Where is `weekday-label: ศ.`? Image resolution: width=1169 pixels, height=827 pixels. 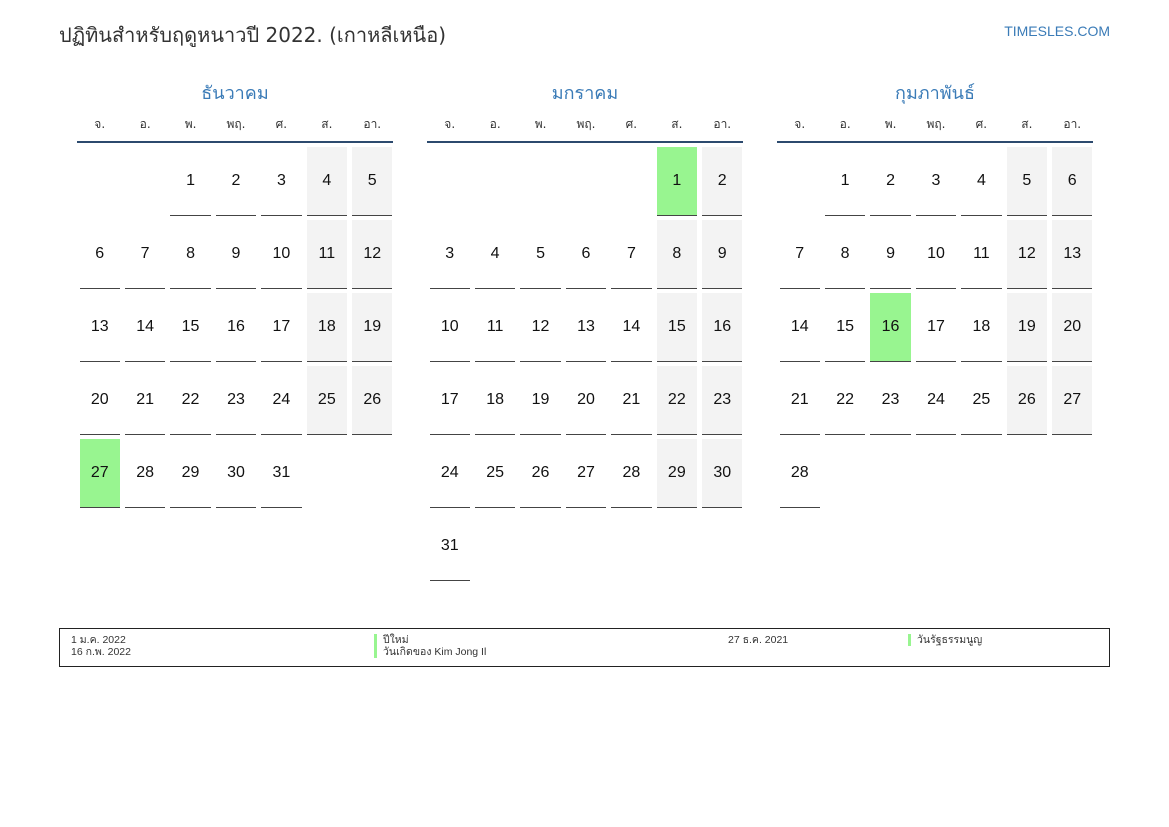 weekday-label: ศ. is located at coordinates (631, 124).